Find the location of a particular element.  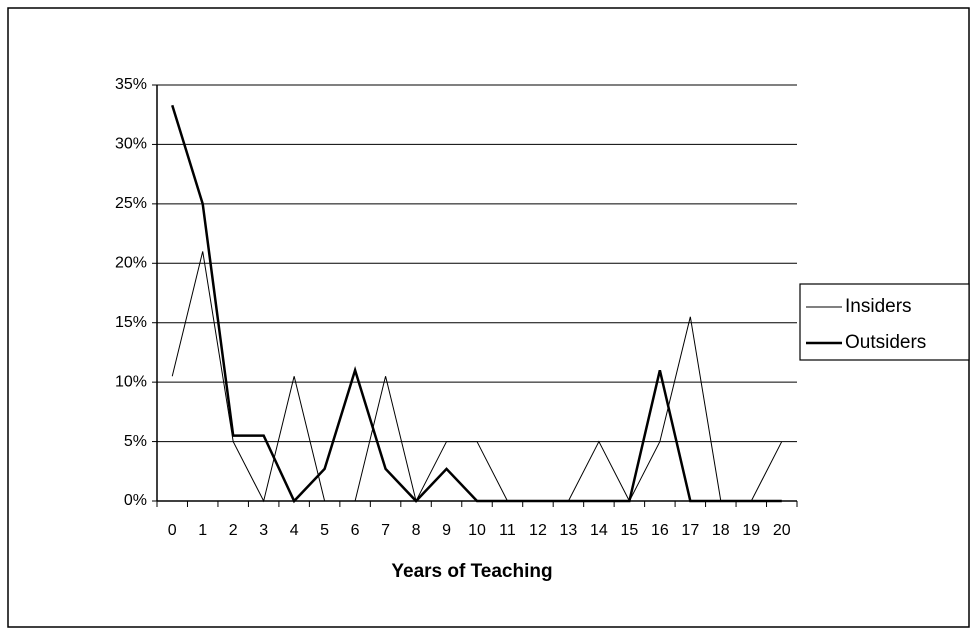

legend-label: Insiders is located at coordinates (878, 306).